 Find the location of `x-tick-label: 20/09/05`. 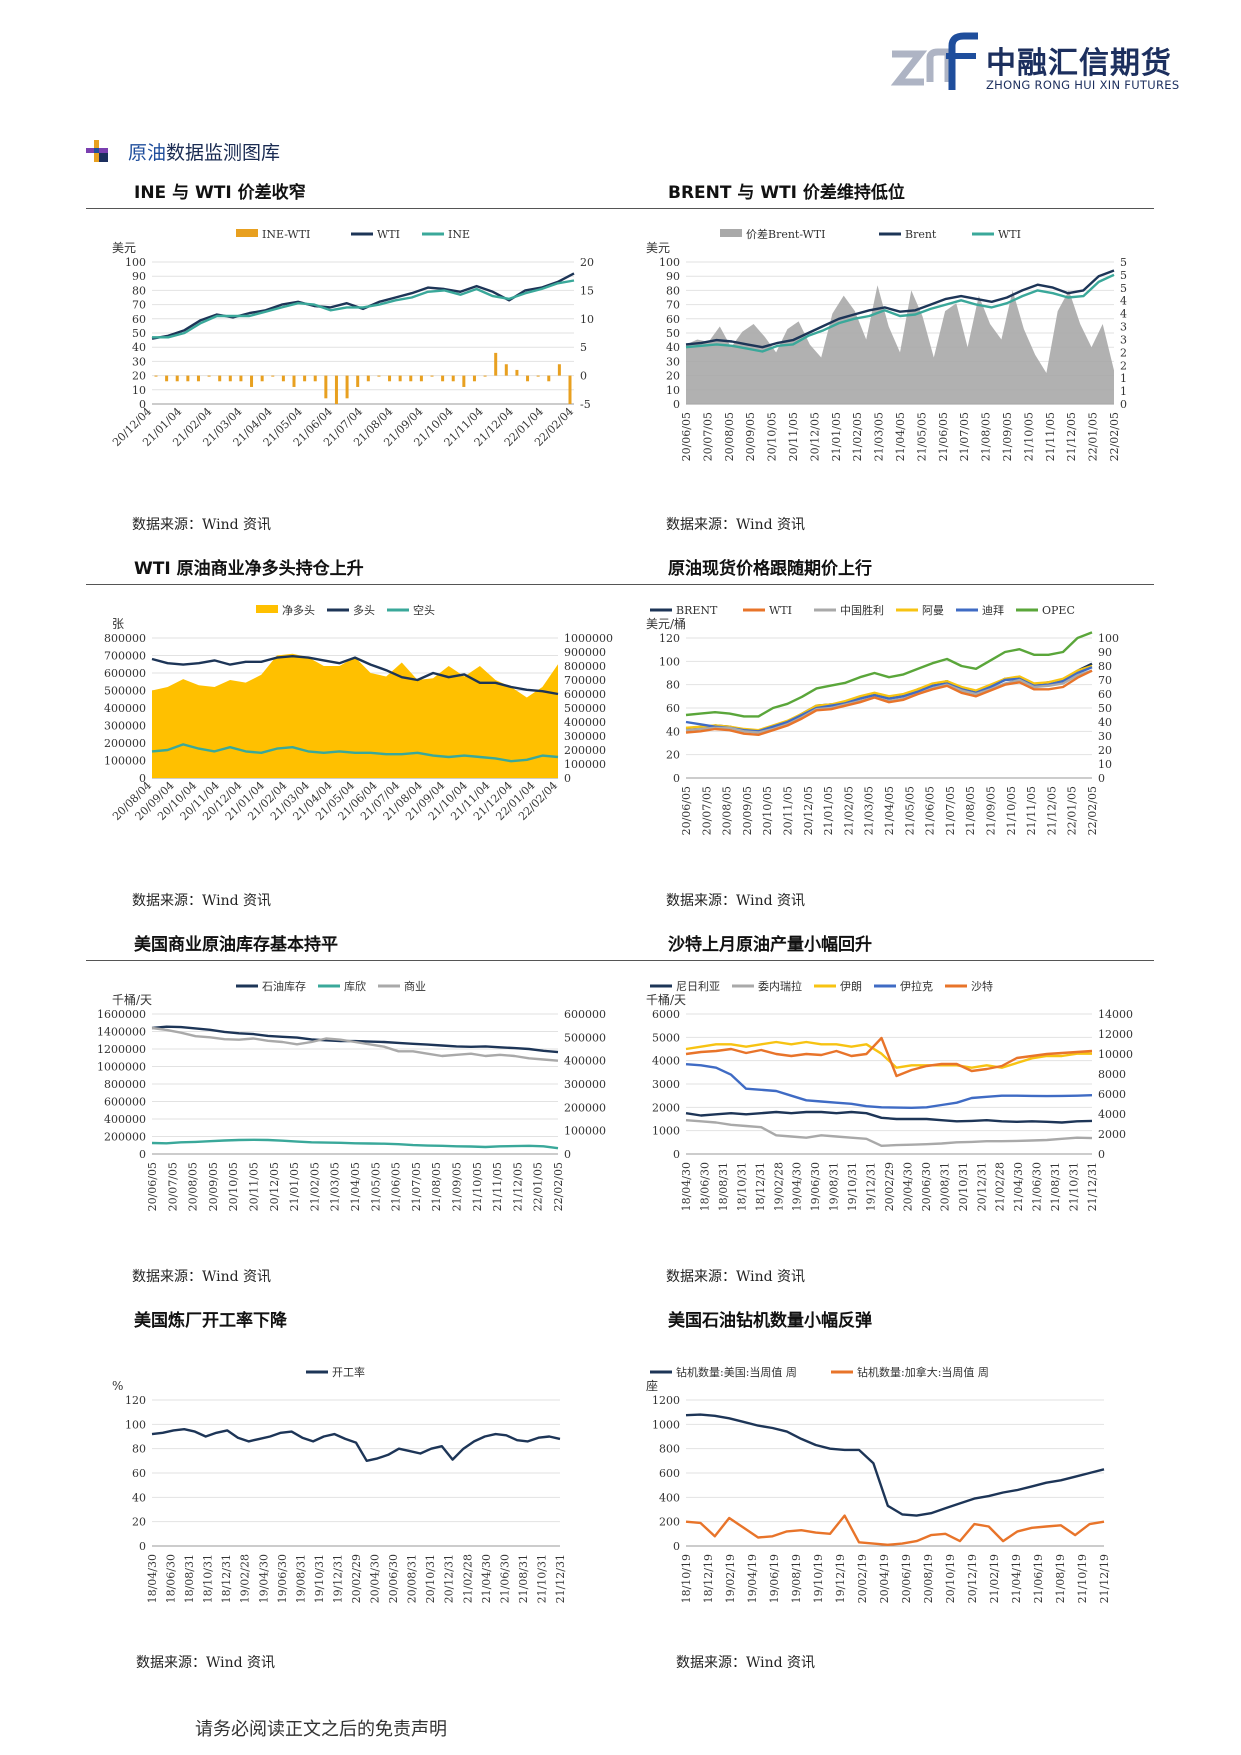

x-tick-label: 20/09/05 is located at coordinates (750, 436).